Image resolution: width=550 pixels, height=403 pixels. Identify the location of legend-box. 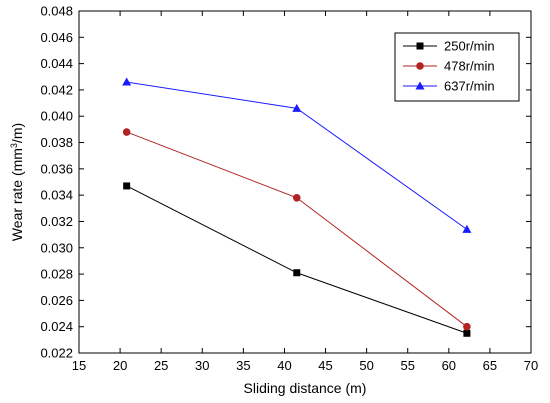
(457, 67).